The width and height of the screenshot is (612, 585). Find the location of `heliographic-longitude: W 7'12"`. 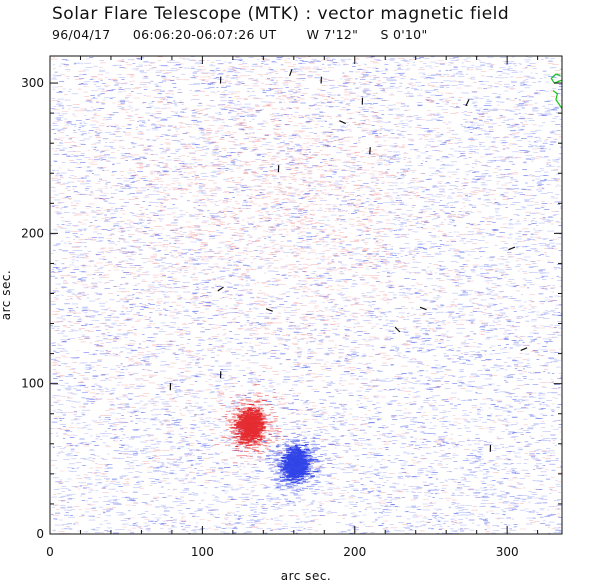

heliographic-longitude: W 7'12" is located at coordinates (332, 34).